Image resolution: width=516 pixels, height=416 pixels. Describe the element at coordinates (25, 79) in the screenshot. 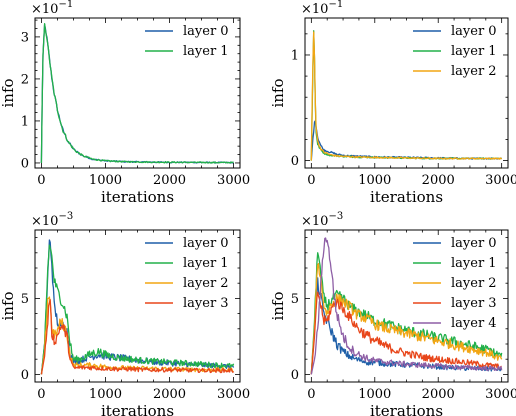

I see `y-tick-label: 2` at that location.